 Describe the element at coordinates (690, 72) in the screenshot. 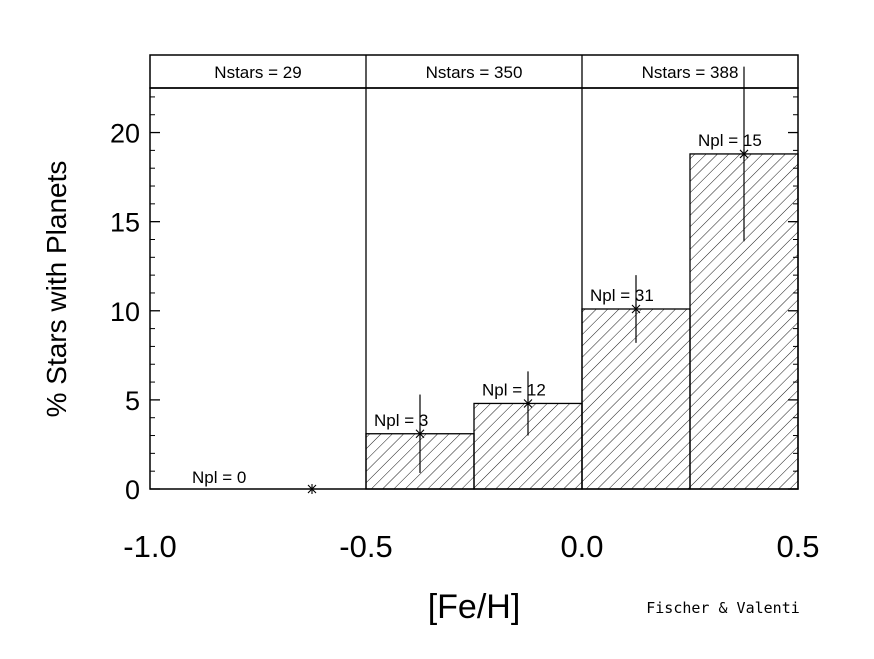

I see `group-label-2: Nstars = 388` at that location.